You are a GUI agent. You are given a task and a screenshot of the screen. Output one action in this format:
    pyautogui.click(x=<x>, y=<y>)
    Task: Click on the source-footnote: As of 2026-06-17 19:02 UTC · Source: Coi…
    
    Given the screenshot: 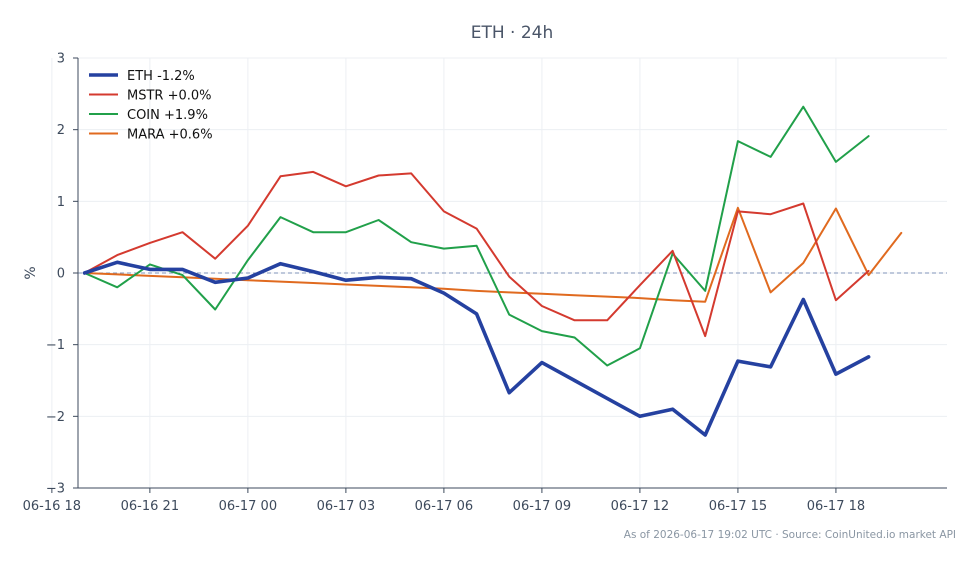 What is the action you would take?
    pyautogui.click(x=790, y=535)
    